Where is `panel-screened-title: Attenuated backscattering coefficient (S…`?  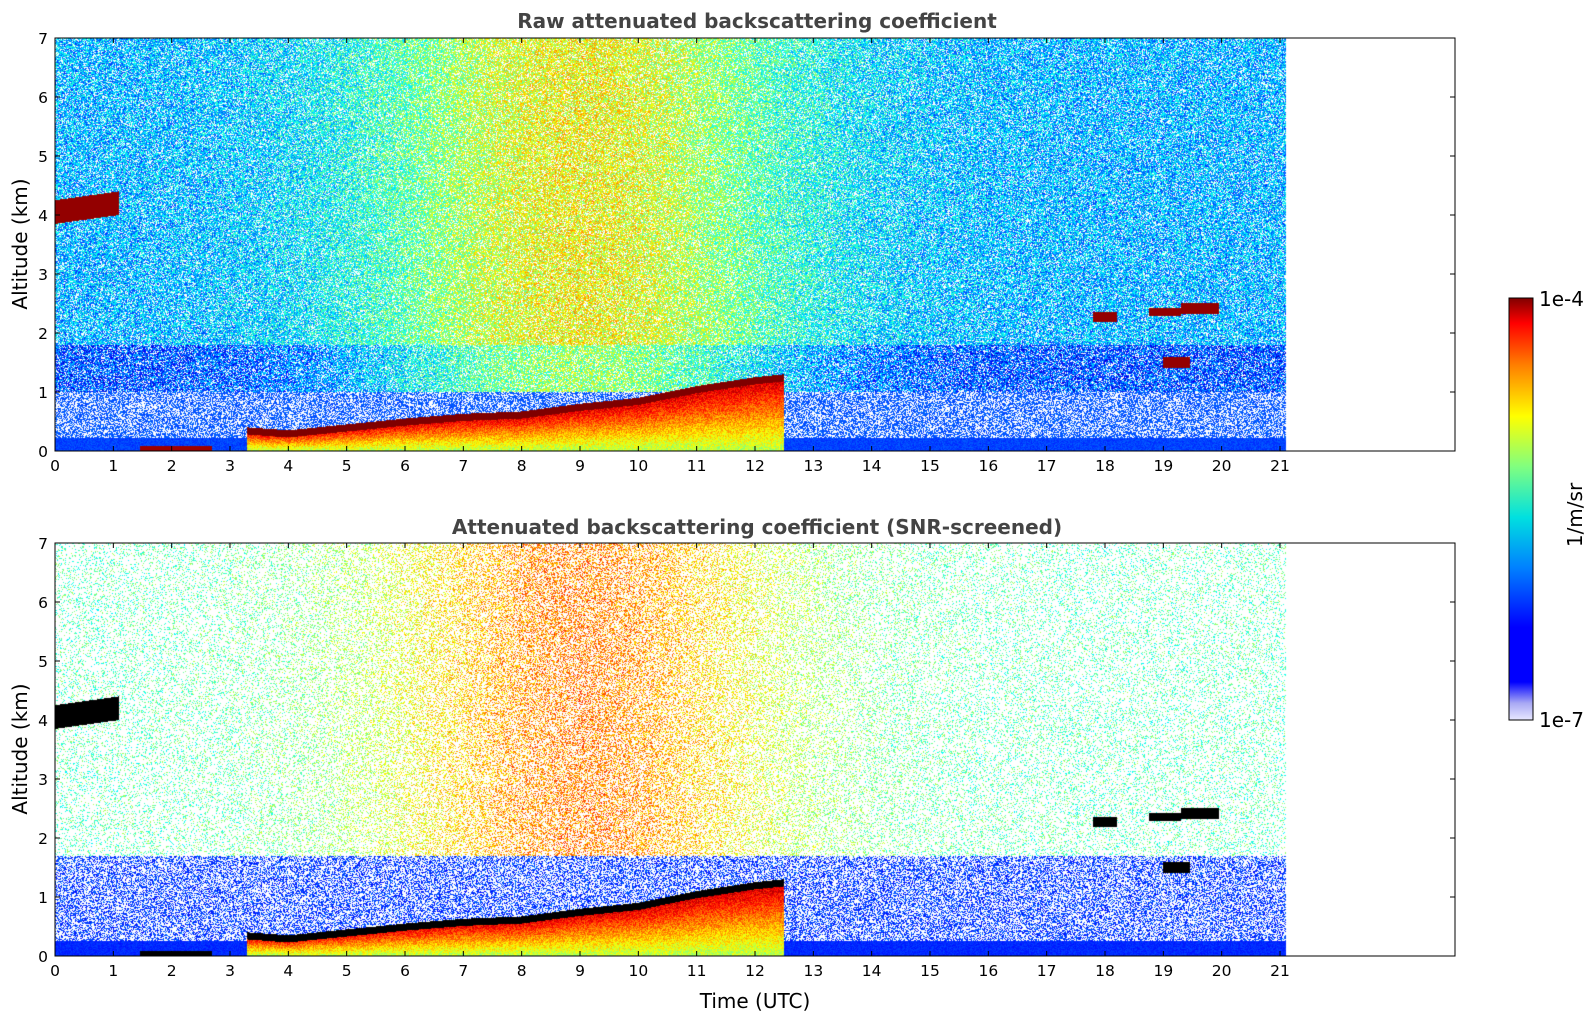
panel-screened-title: Attenuated backscattering coefficient (S… is located at coordinates (757, 527).